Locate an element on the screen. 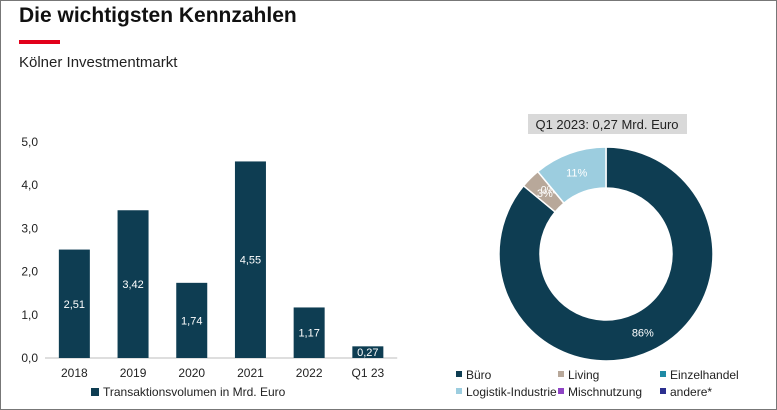 This screenshot has width=777, height=410. donut-slice-label: 11% is located at coordinates (576, 174).